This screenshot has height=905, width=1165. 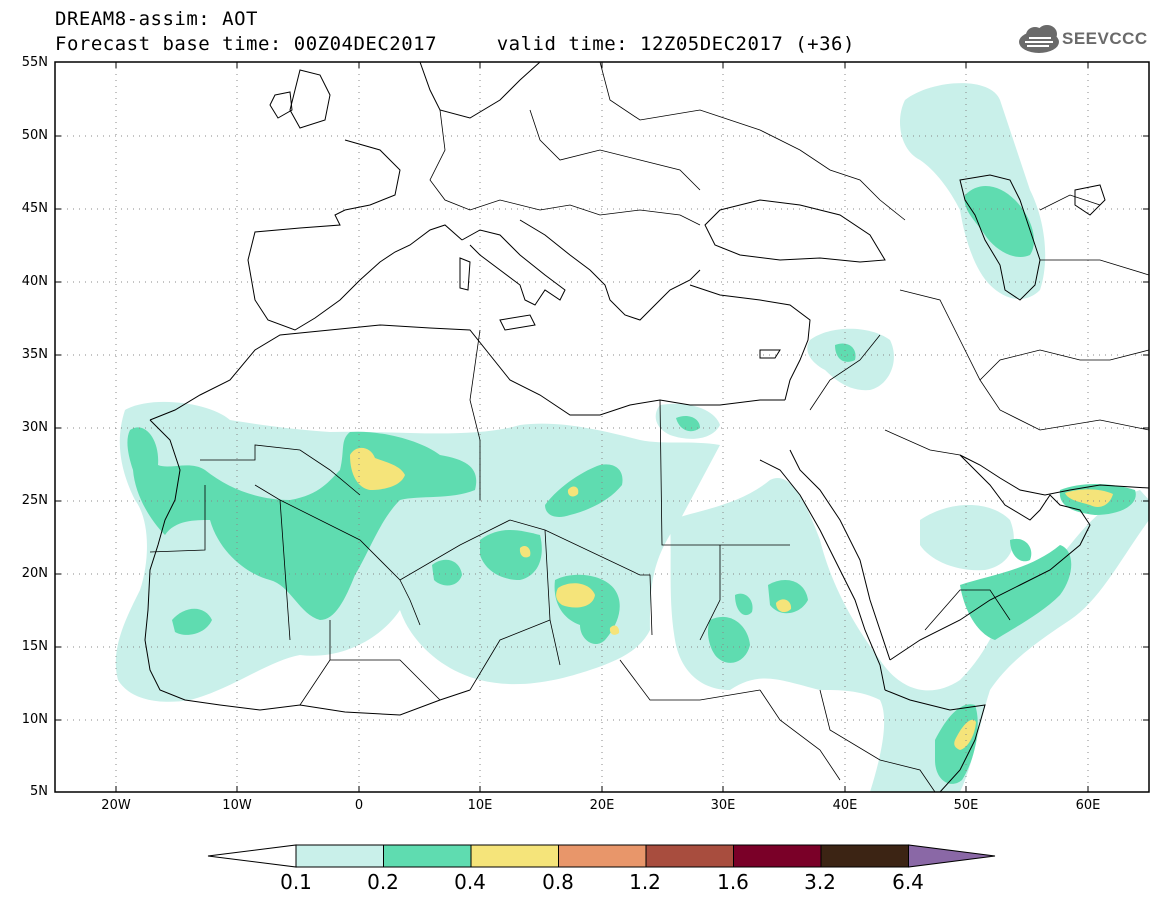 What do you see at coordinates (1105, 38) in the screenshot?
I see `logo-text: SEEVCCC` at bounding box center [1105, 38].